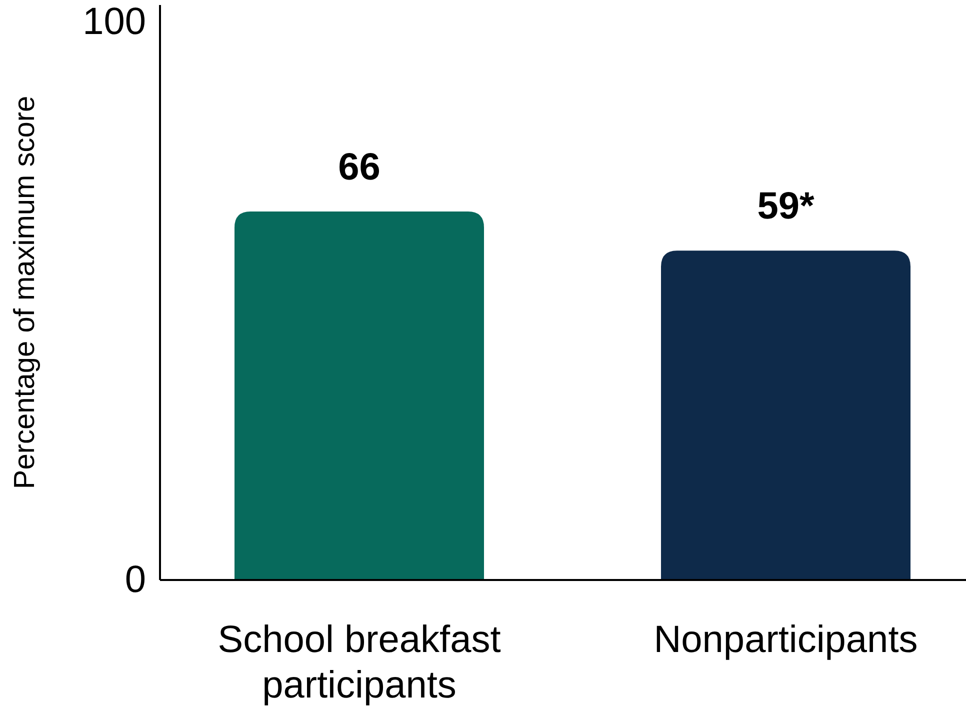  Describe the element at coordinates (359, 167) in the screenshot. I see `data-label: 66` at that location.